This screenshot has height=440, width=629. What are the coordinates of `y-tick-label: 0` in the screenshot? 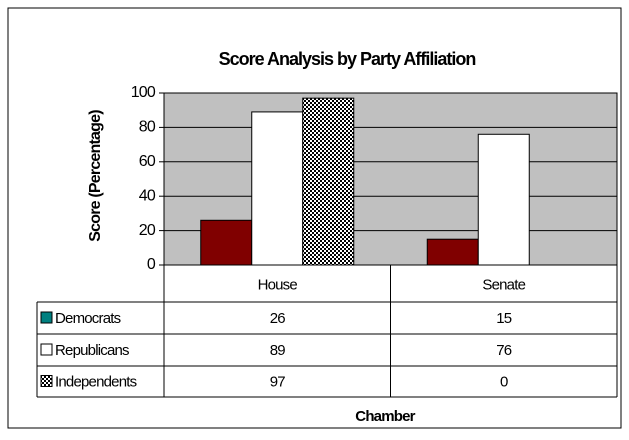 It's located at (151, 264).